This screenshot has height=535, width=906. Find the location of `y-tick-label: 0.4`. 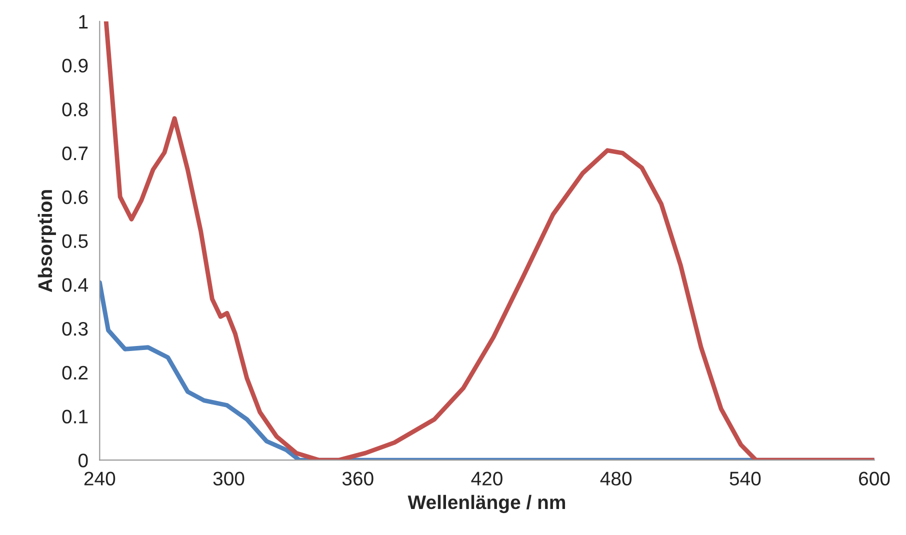

y-tick-label: 0.4 is located at coordinates (75, 285).